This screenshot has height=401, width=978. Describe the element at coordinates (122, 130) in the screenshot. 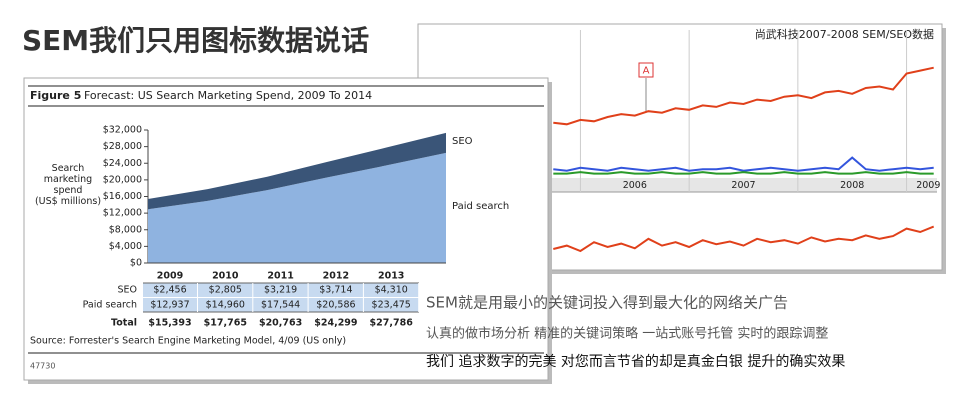

I see `y-tick-label: $32,000` at that location.